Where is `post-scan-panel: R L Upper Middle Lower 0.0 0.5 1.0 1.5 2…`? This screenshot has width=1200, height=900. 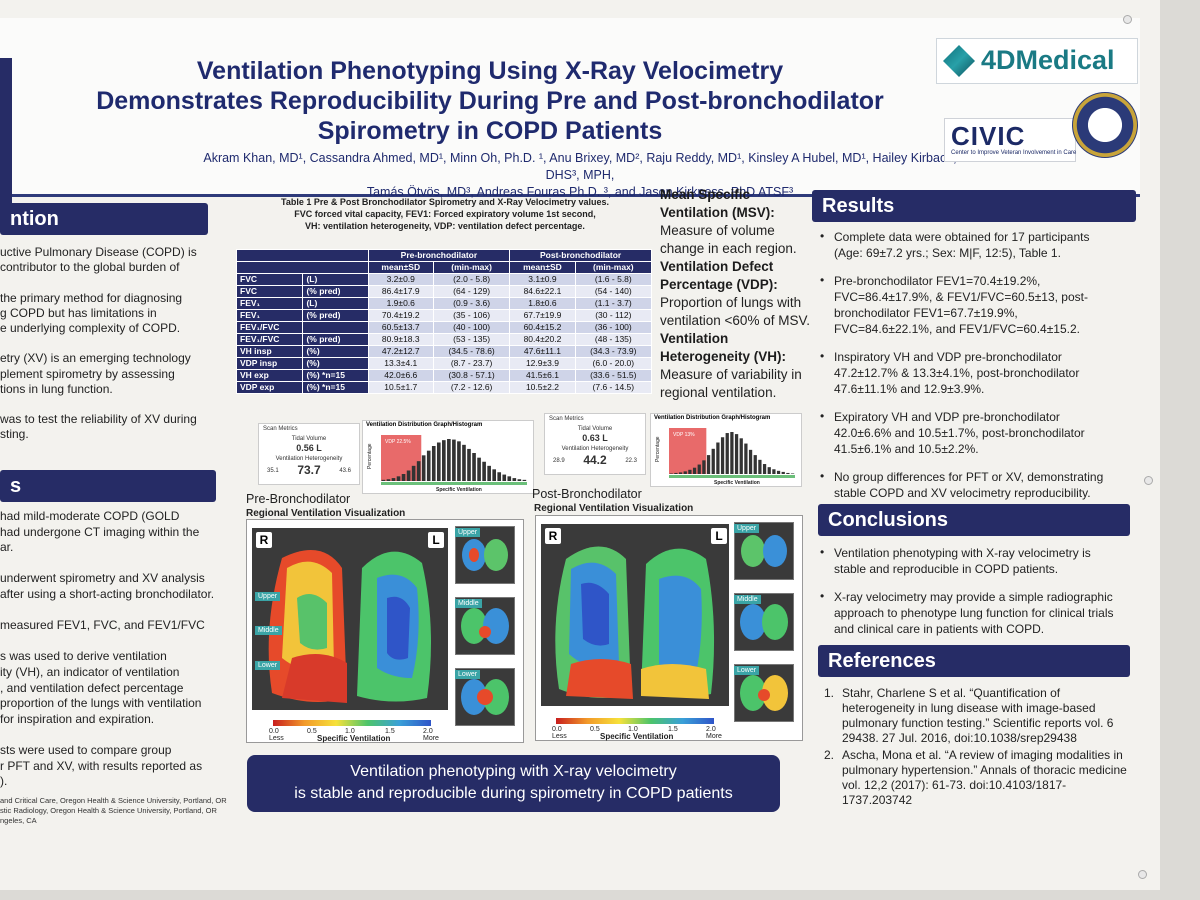 post-scan-panel: R L Upper Middle Lower 0.0 0.5 1.0 1.5 2… is located at coordinates (669, 628).